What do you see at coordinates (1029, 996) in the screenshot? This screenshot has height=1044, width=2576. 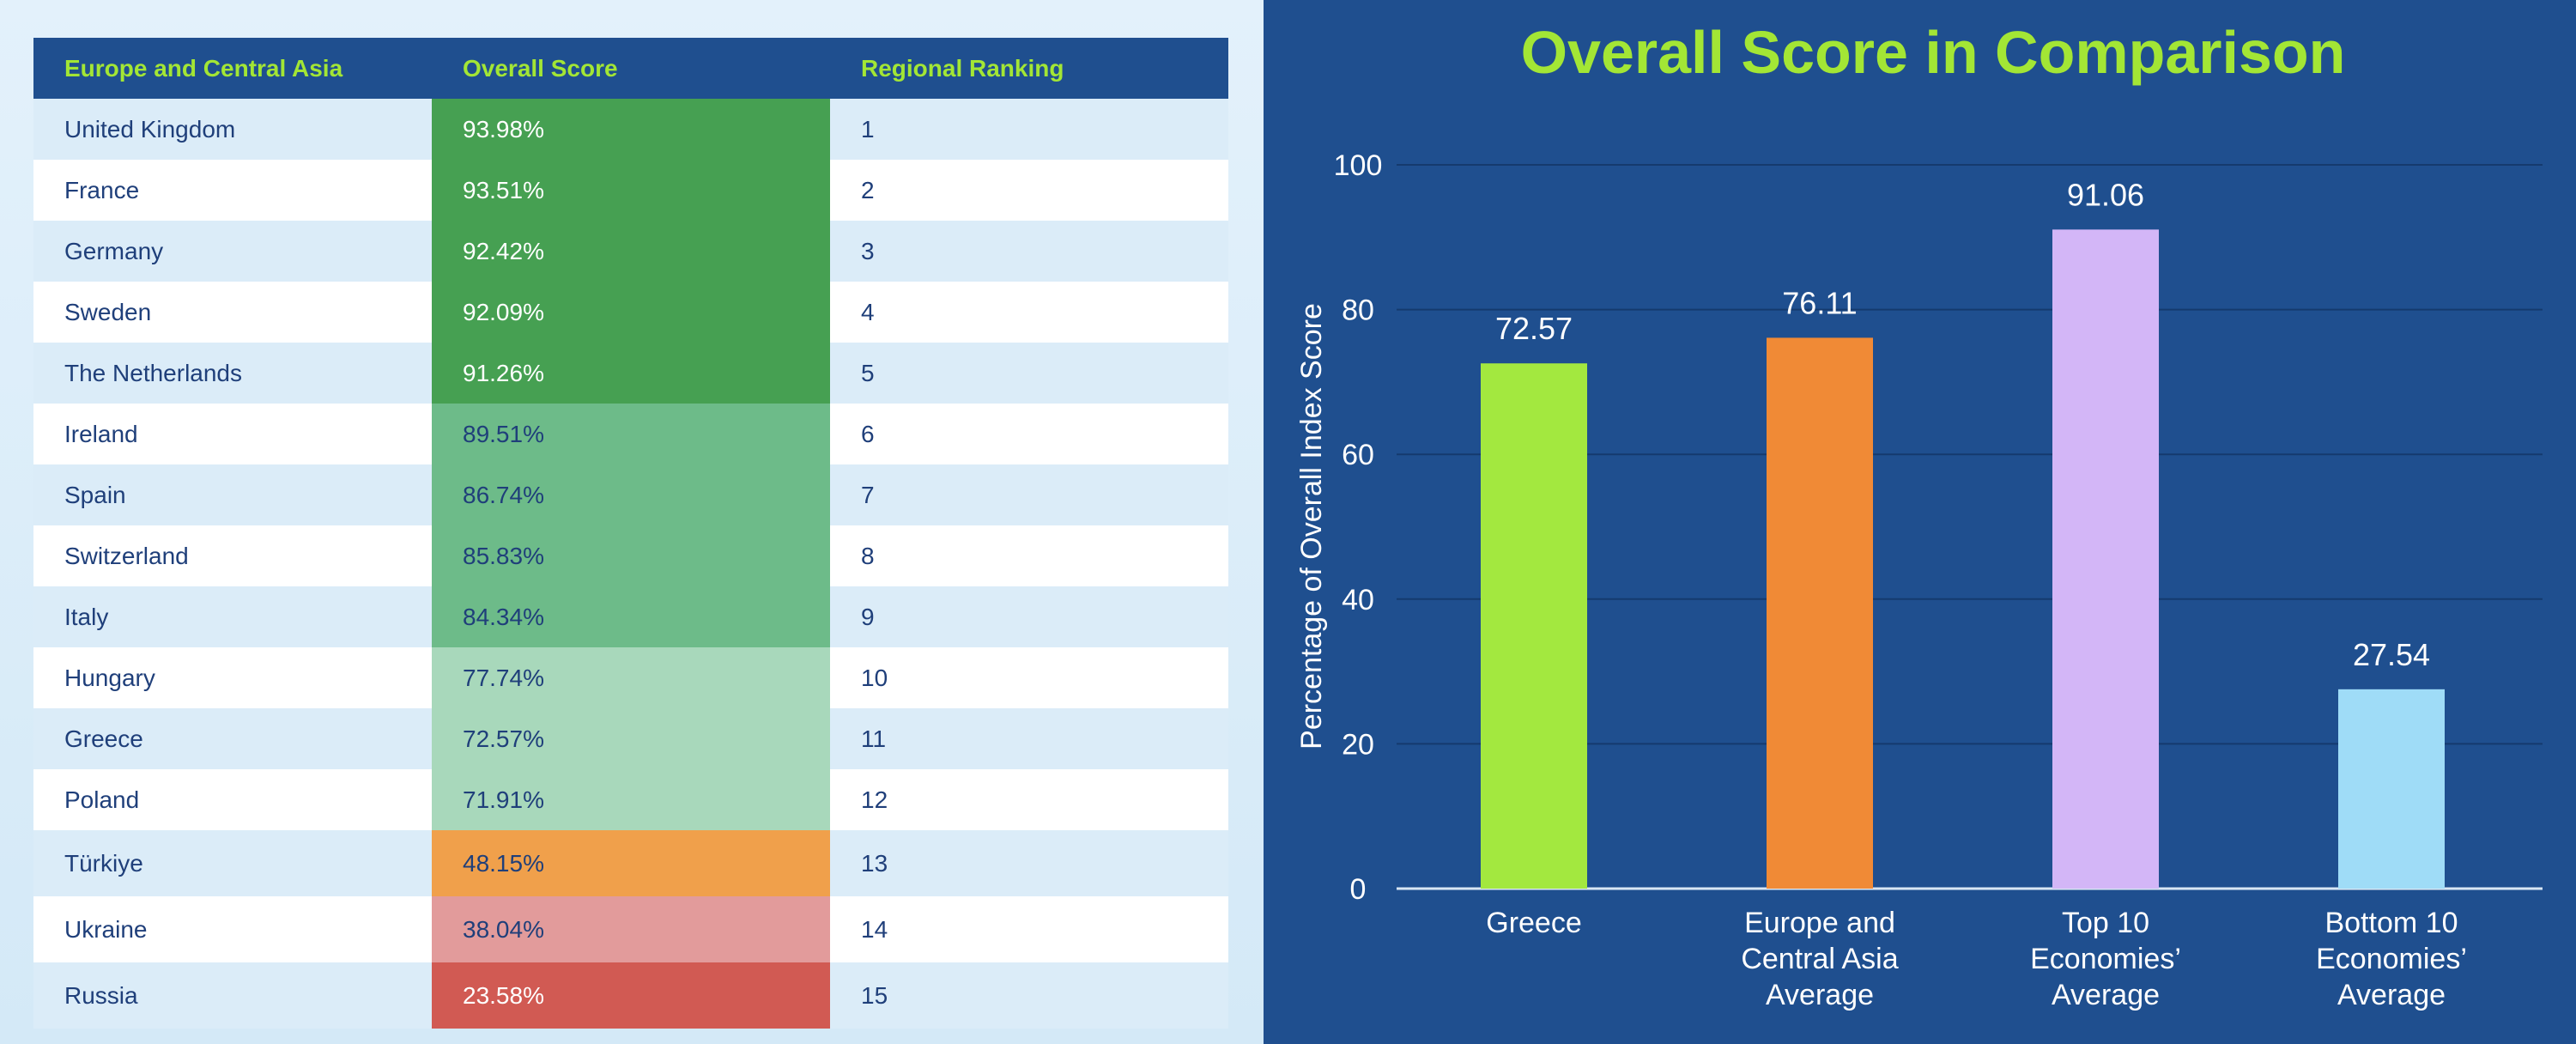 I see `rank-cell: 15` at bounding box center [1029, 996].